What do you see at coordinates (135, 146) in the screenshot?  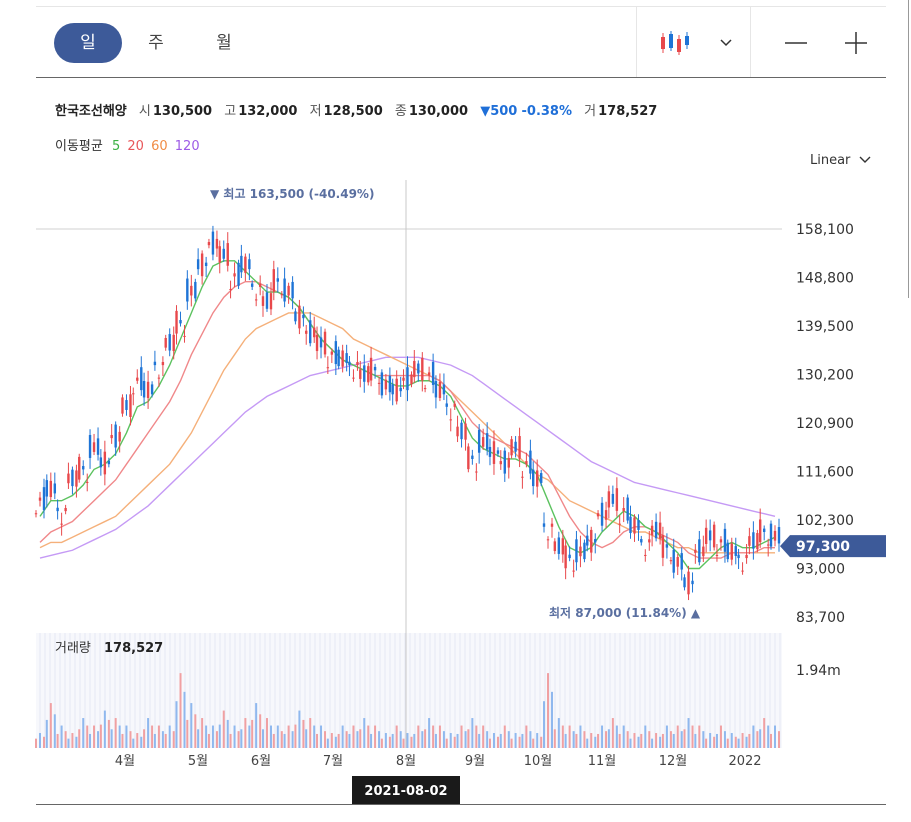 I see `ma20-label: 20` at bounding box center [135, 146].